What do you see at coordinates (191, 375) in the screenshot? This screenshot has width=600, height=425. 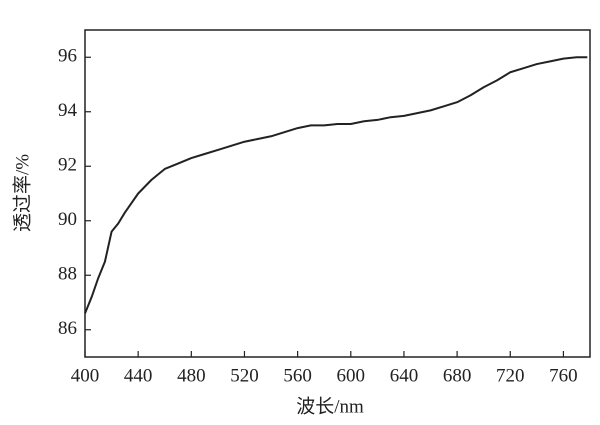 I see `x-tick-label: 480` at bounding box center [191, 375].